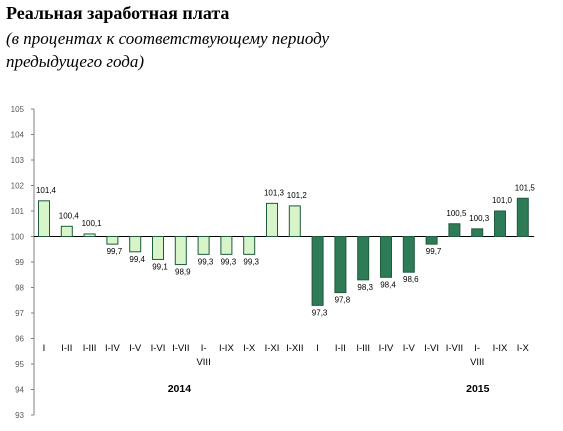 The height and width of the screenshot is (431, 563). What do you see at coordinates (365, 287) in the screenshot?
I see `value-label: 98,3` at bounding box center [365, 287].